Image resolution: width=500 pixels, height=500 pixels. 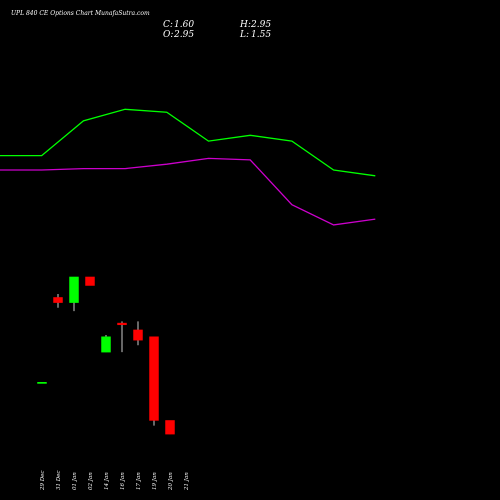 I want to click on chart-title: UPL 840 CE Options Chart MunafaSutra.com, so click(x=80, y=13).